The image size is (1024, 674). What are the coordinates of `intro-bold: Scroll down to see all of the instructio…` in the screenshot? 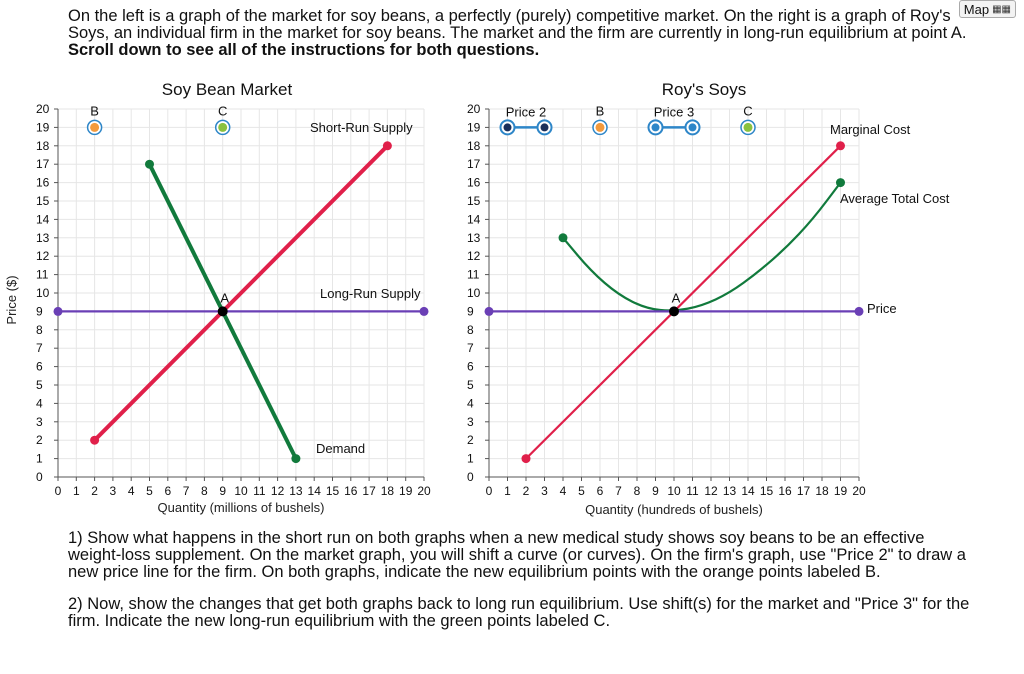 It's located at (304, 50).